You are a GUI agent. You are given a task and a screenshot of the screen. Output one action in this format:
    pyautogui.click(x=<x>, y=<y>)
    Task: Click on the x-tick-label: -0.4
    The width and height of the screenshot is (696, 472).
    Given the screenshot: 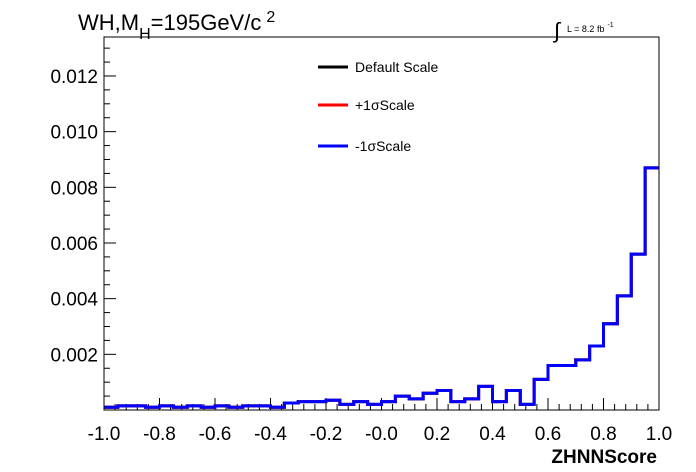 What is the action you would take?
    pyautogui.click(x=270, y=434)
    